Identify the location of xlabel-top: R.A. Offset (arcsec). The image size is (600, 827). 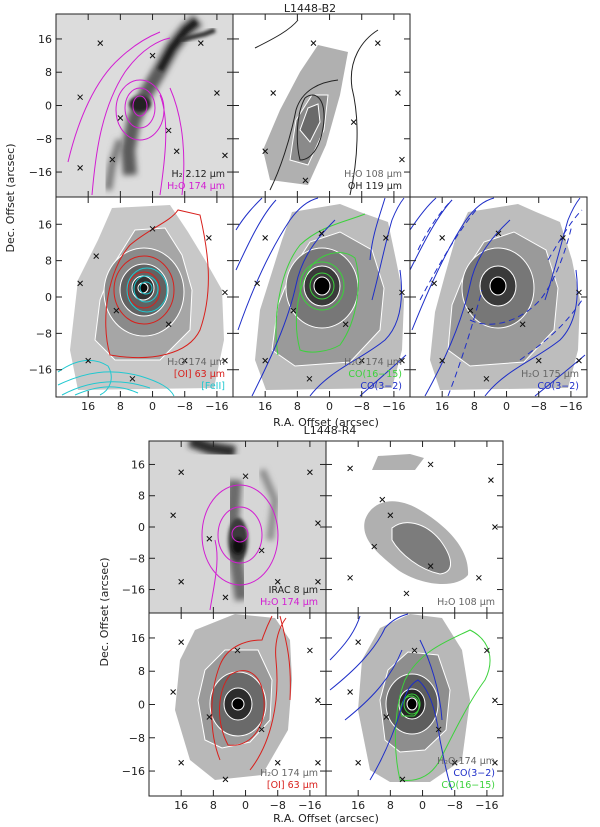
(326, 422).